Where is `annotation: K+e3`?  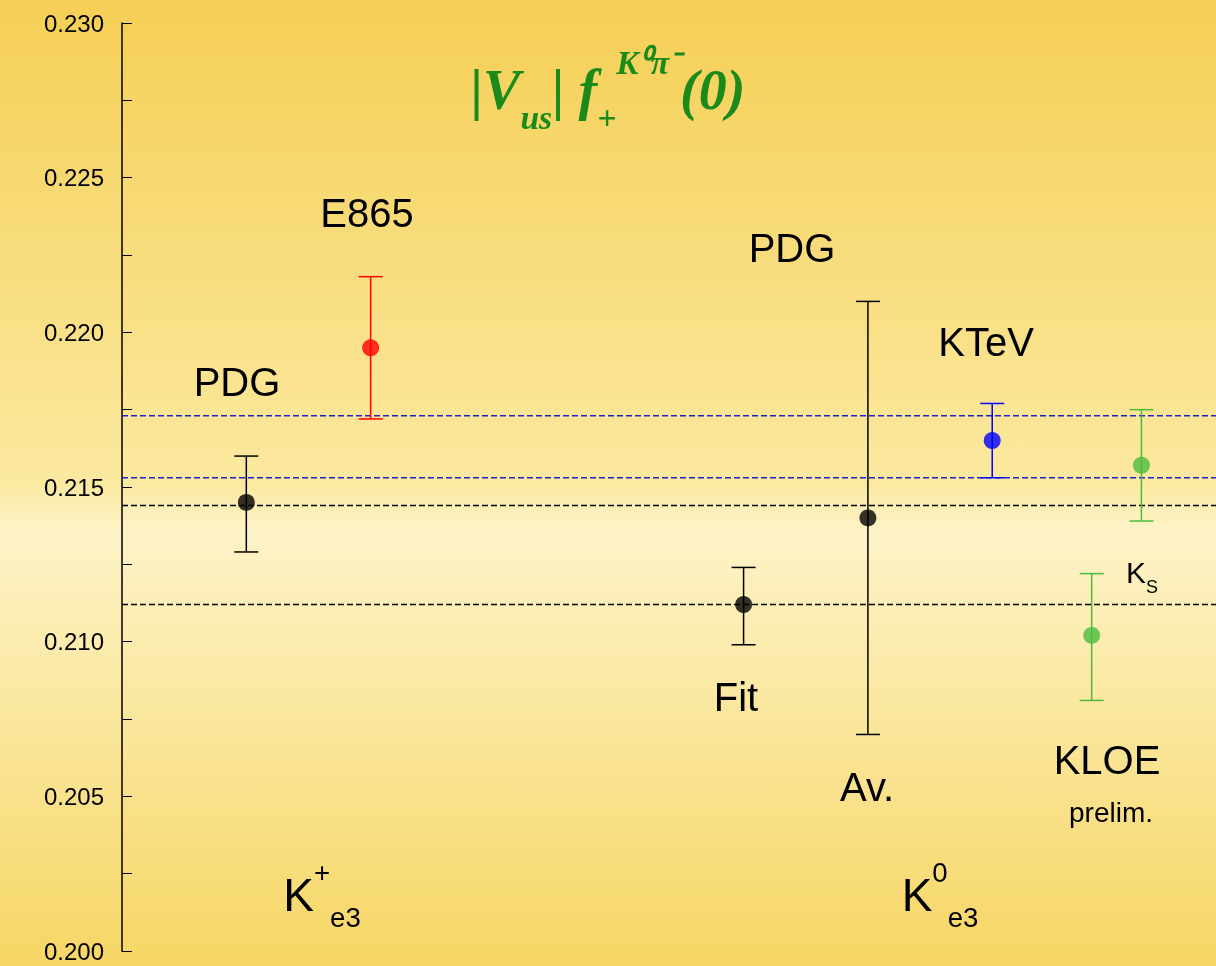
annotation: K+e3 is located at coordinates (322, 895).